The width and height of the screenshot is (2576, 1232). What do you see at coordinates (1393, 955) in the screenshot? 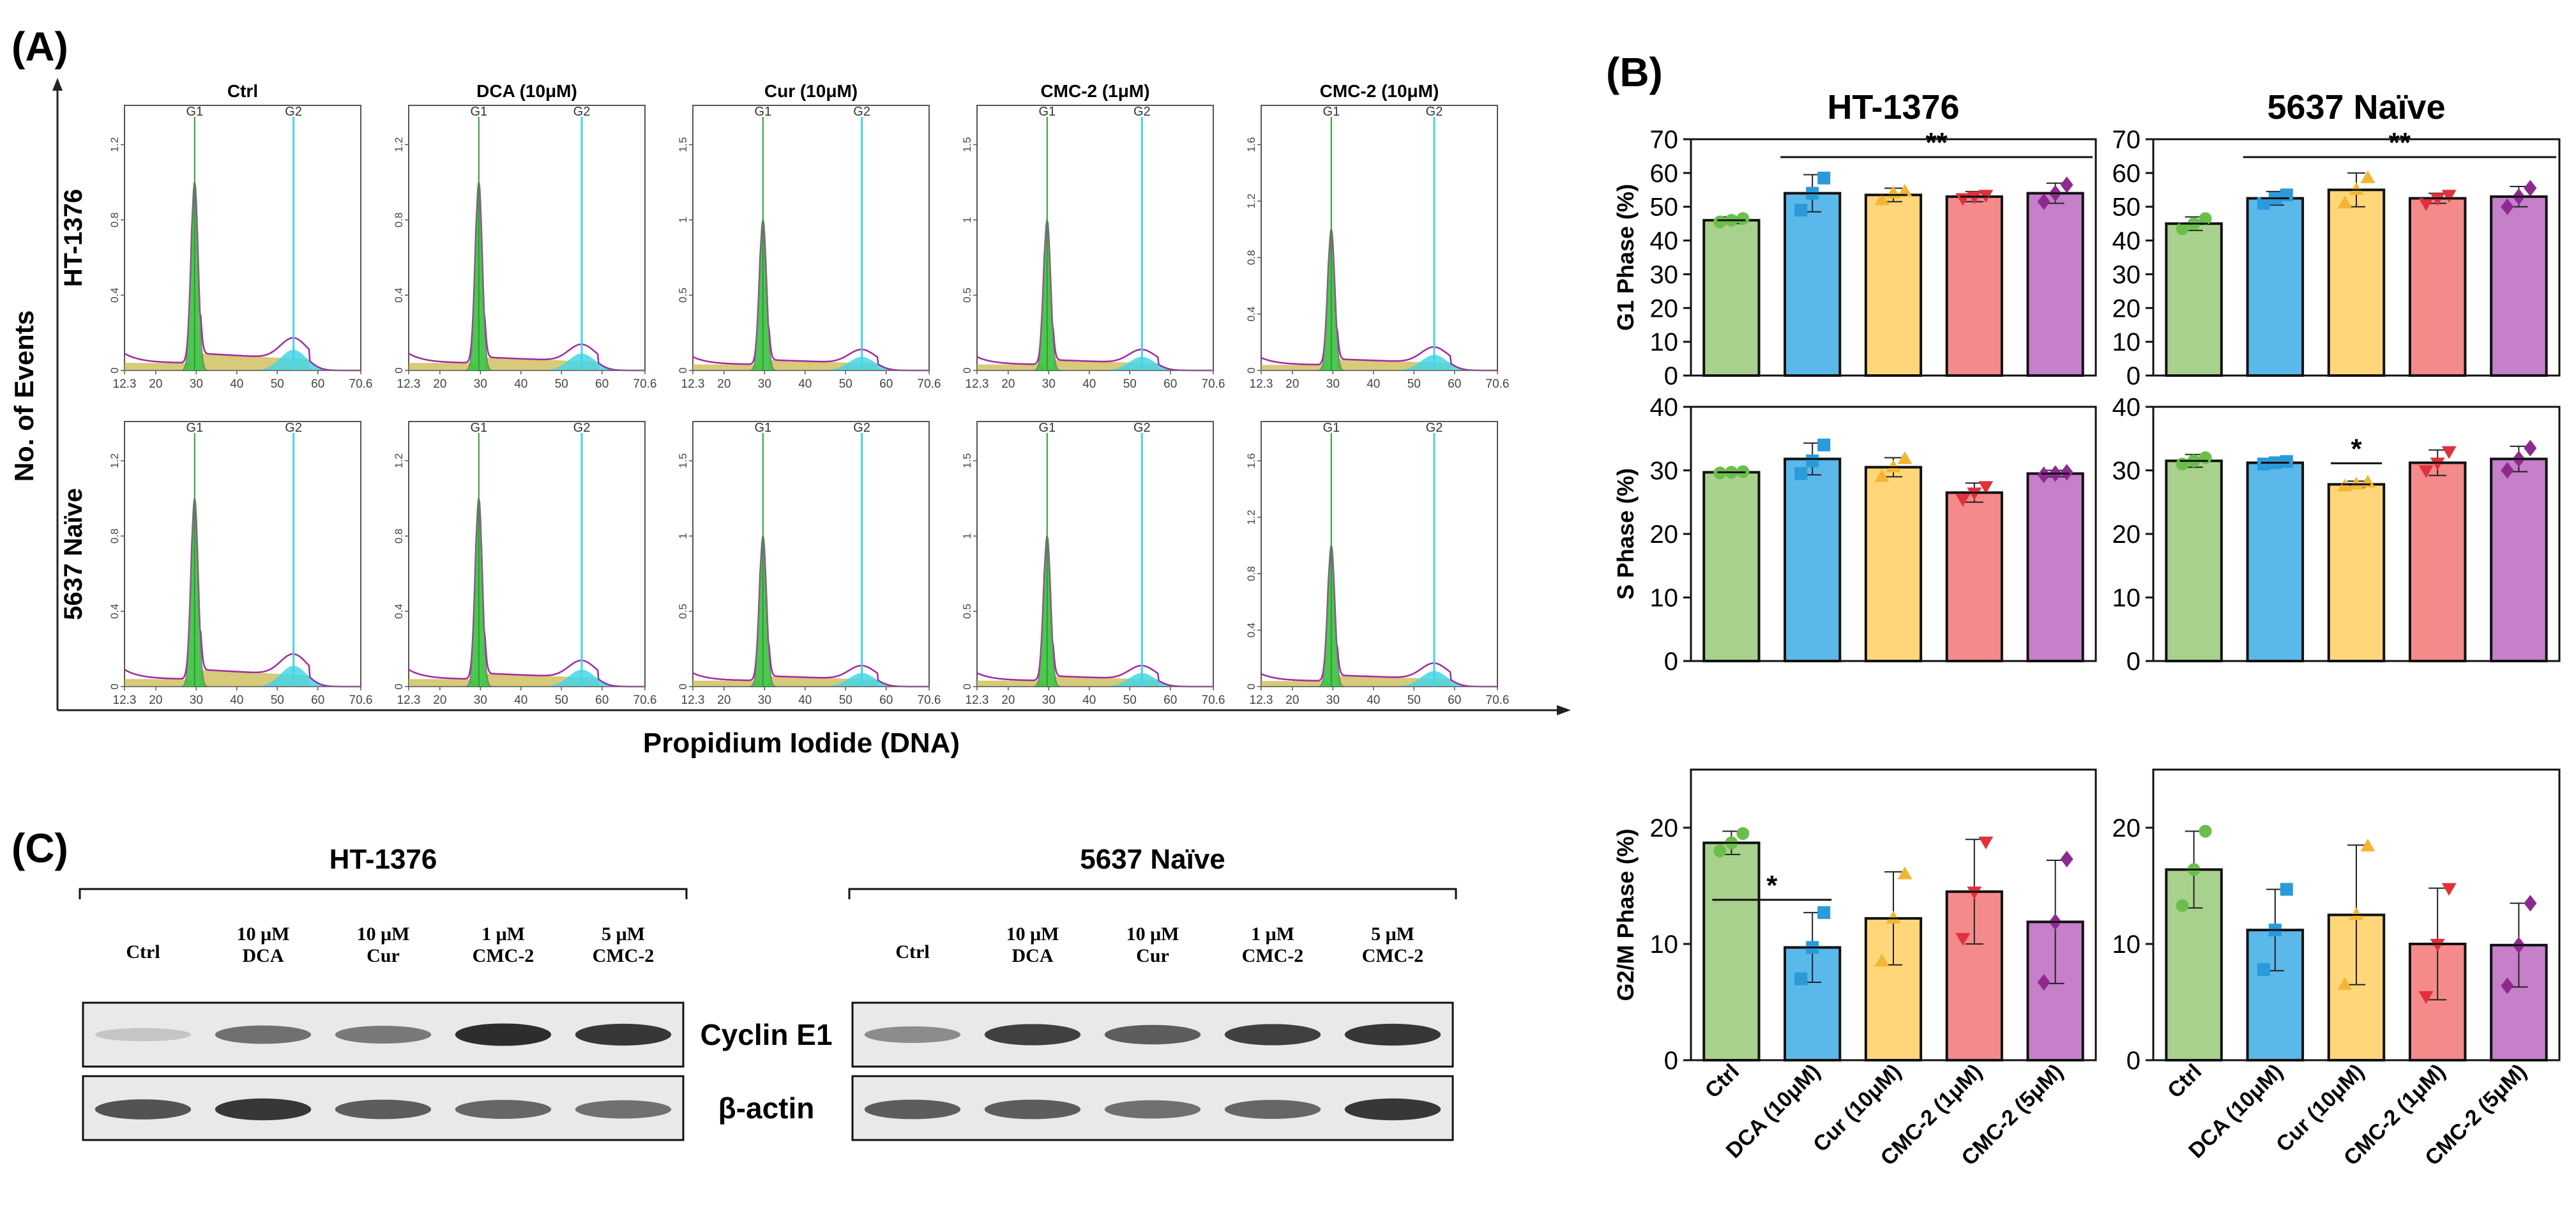
I see `blot-lane-label: CMC-2` at bounding box center [1393, 955].